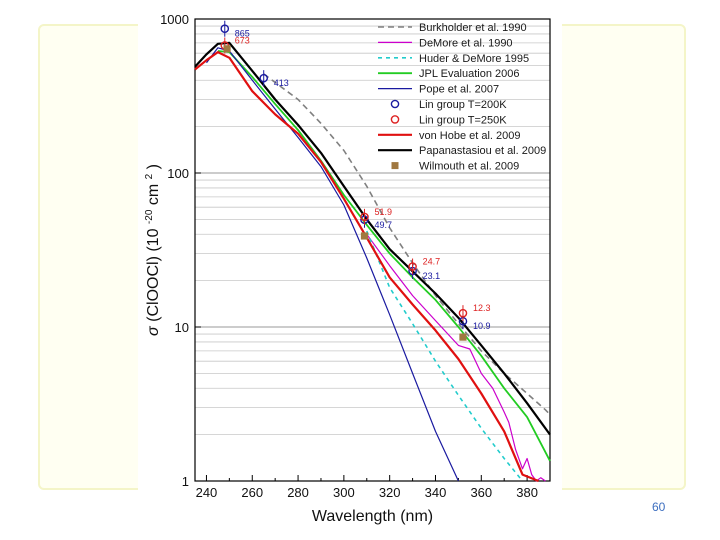 This screenshot has height=540, width=720. What do you see at coordinates (432, 276) in the screenshot?
I see `data-label: 23.1` at bounding box center [432, 276].